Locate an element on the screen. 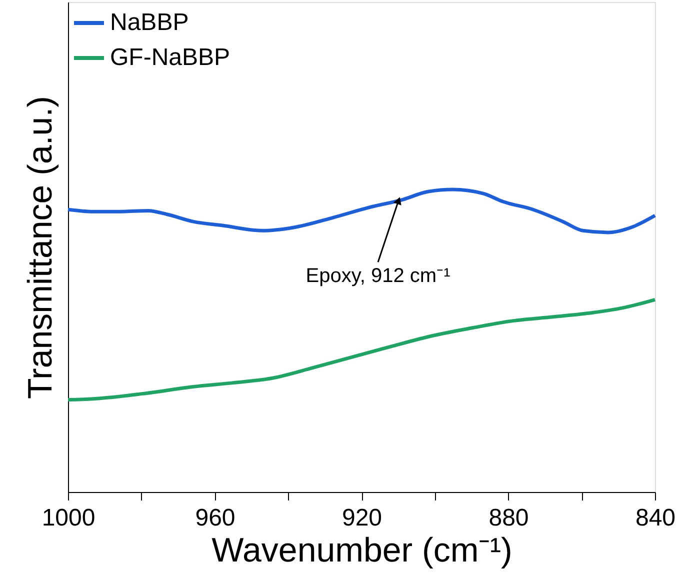 Image resolution: width=694 pixels, height=586 pixels. y-axis-title: Transmittance (a.u.) is located at coordinates (41, 247).